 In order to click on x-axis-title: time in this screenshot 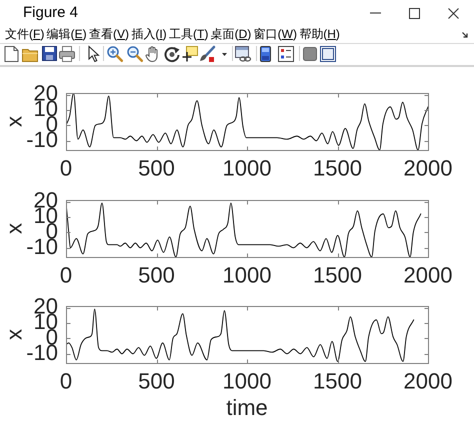, I will do `click(247, 407)`.